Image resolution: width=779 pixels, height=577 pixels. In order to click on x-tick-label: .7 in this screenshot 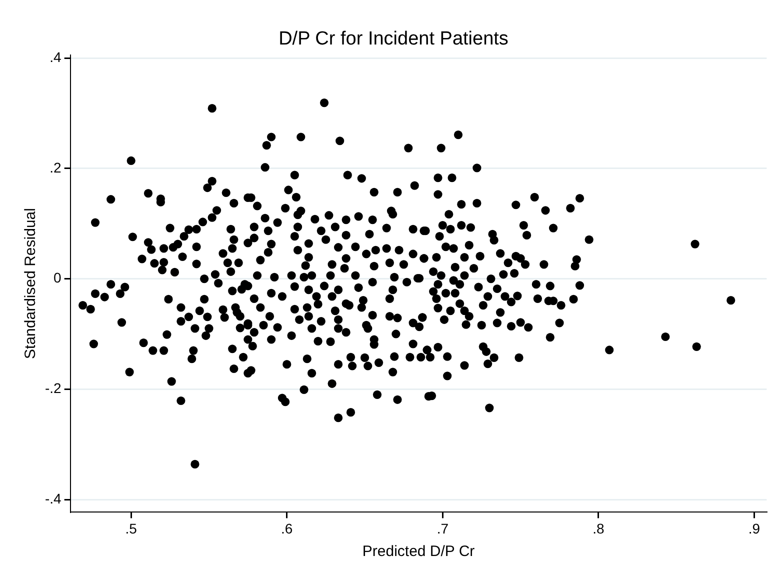, I will do `click(442, 528)`.